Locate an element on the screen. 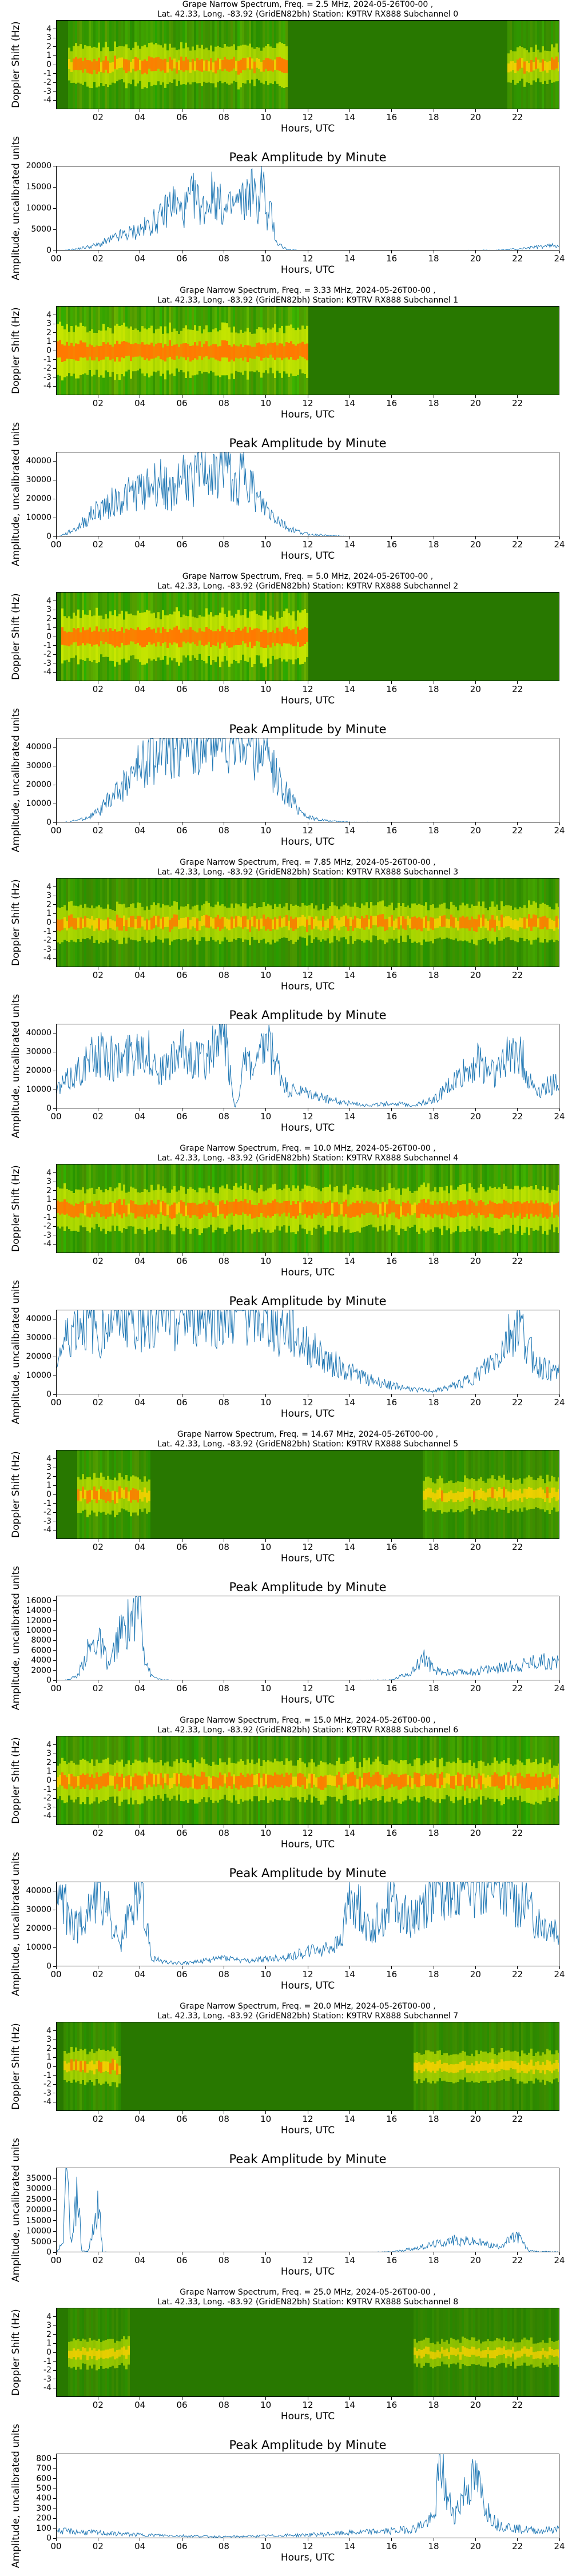  x-tick-label: 20 is located at coordinates (475, 2119).